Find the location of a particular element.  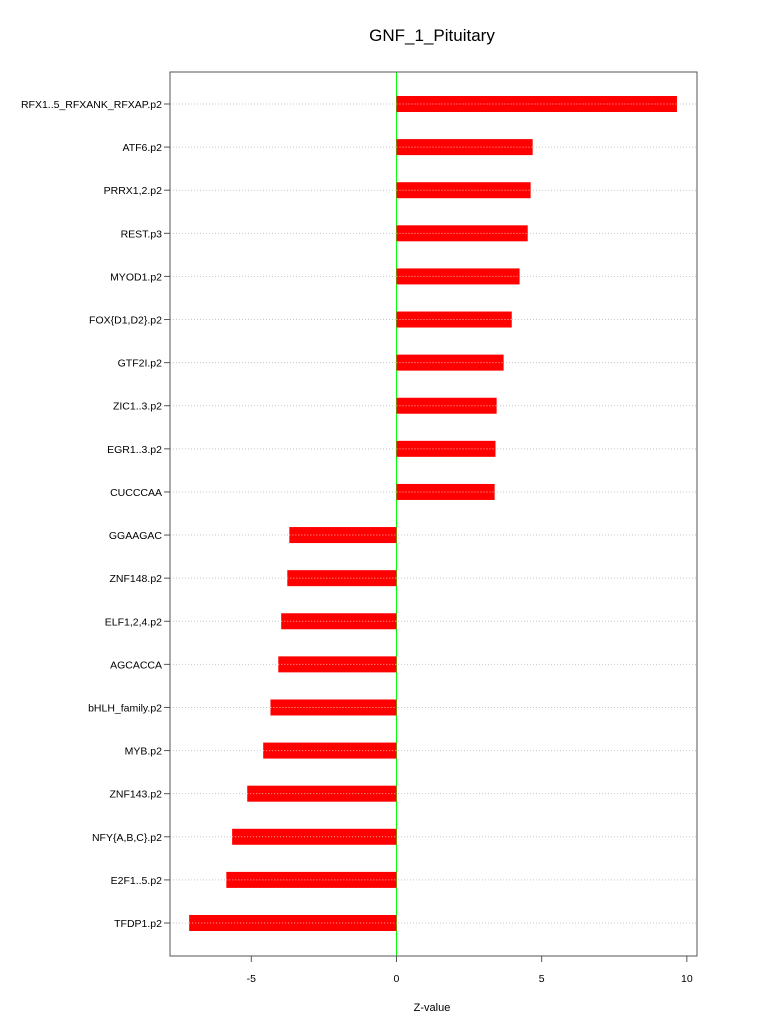

y-tick-label: FOX{D1,D2}.p2 is located at coordinates (125, 321).